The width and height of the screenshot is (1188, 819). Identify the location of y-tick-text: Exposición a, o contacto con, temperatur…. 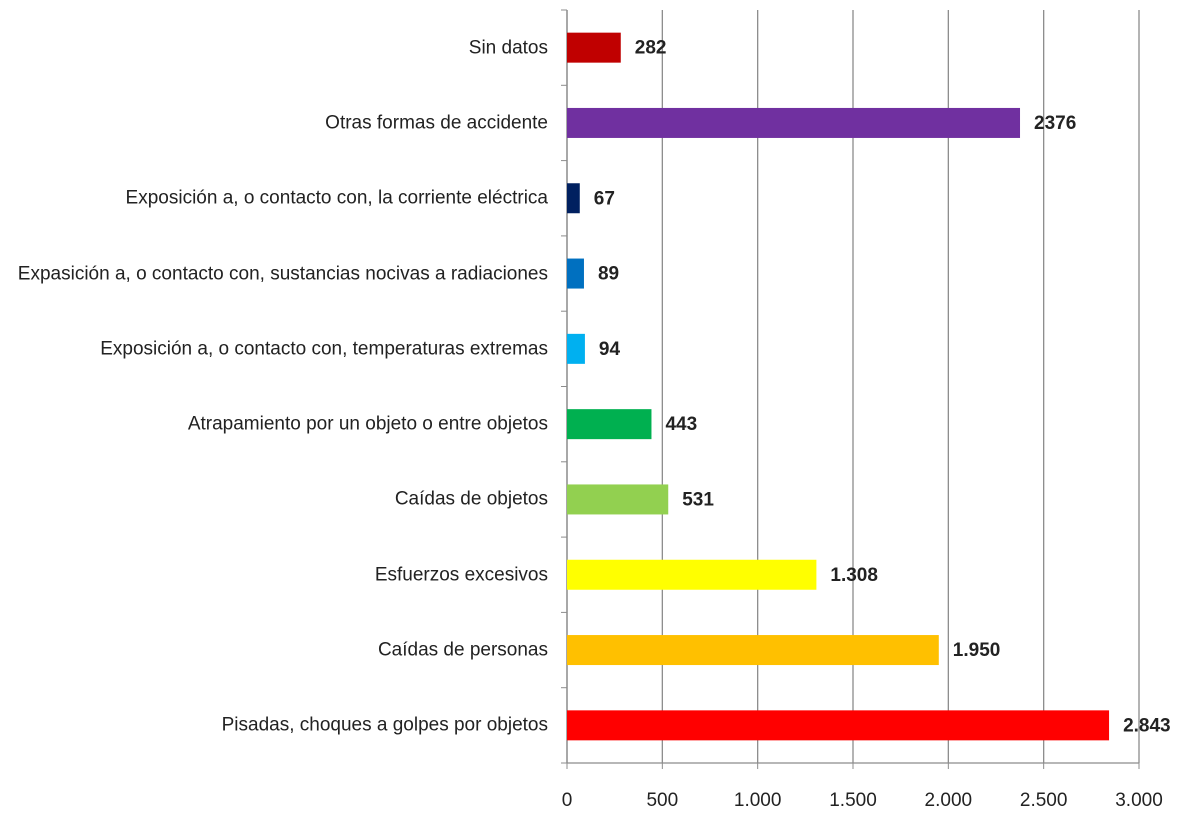
(324, 349).